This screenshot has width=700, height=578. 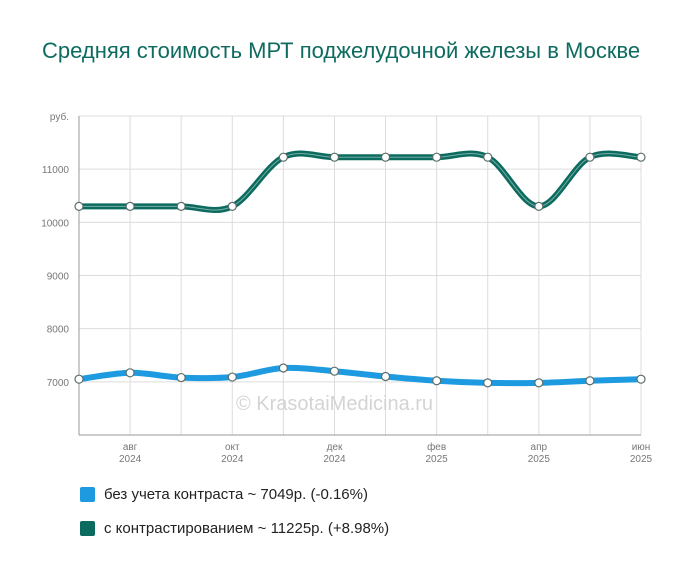 I want to click on y-tick-label: 7000, so click(x=58, y=383).